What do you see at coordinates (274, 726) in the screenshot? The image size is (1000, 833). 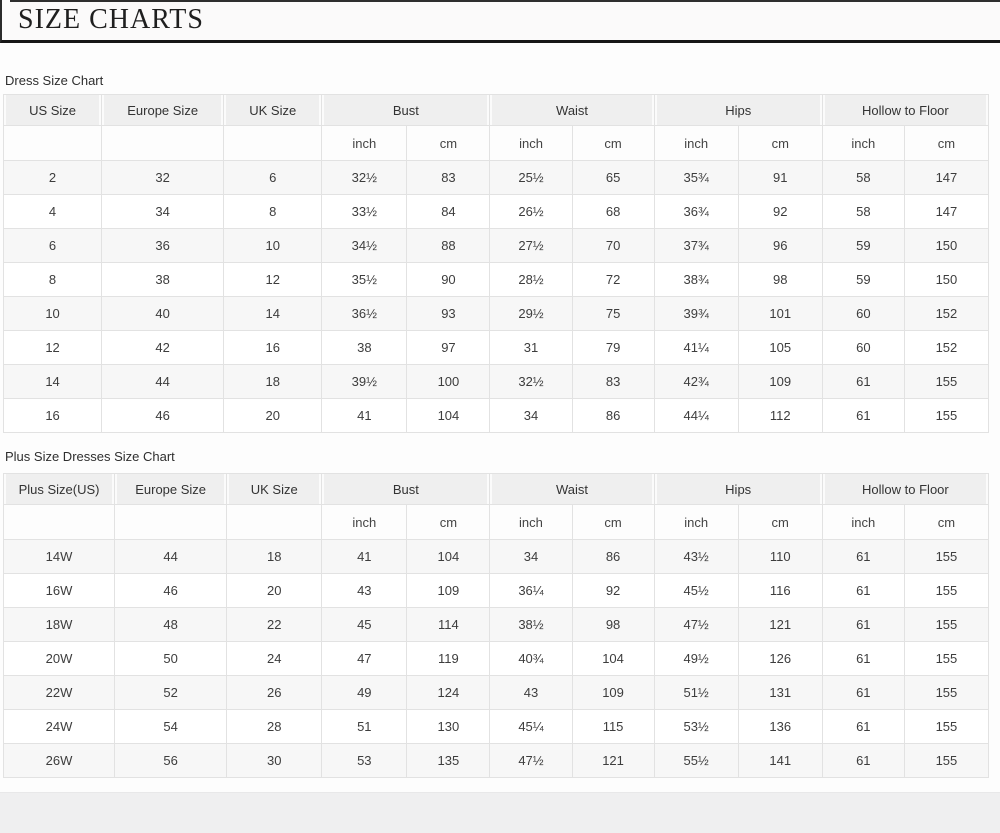 I see `table-cell: 28` at bounding box center [274, 726].